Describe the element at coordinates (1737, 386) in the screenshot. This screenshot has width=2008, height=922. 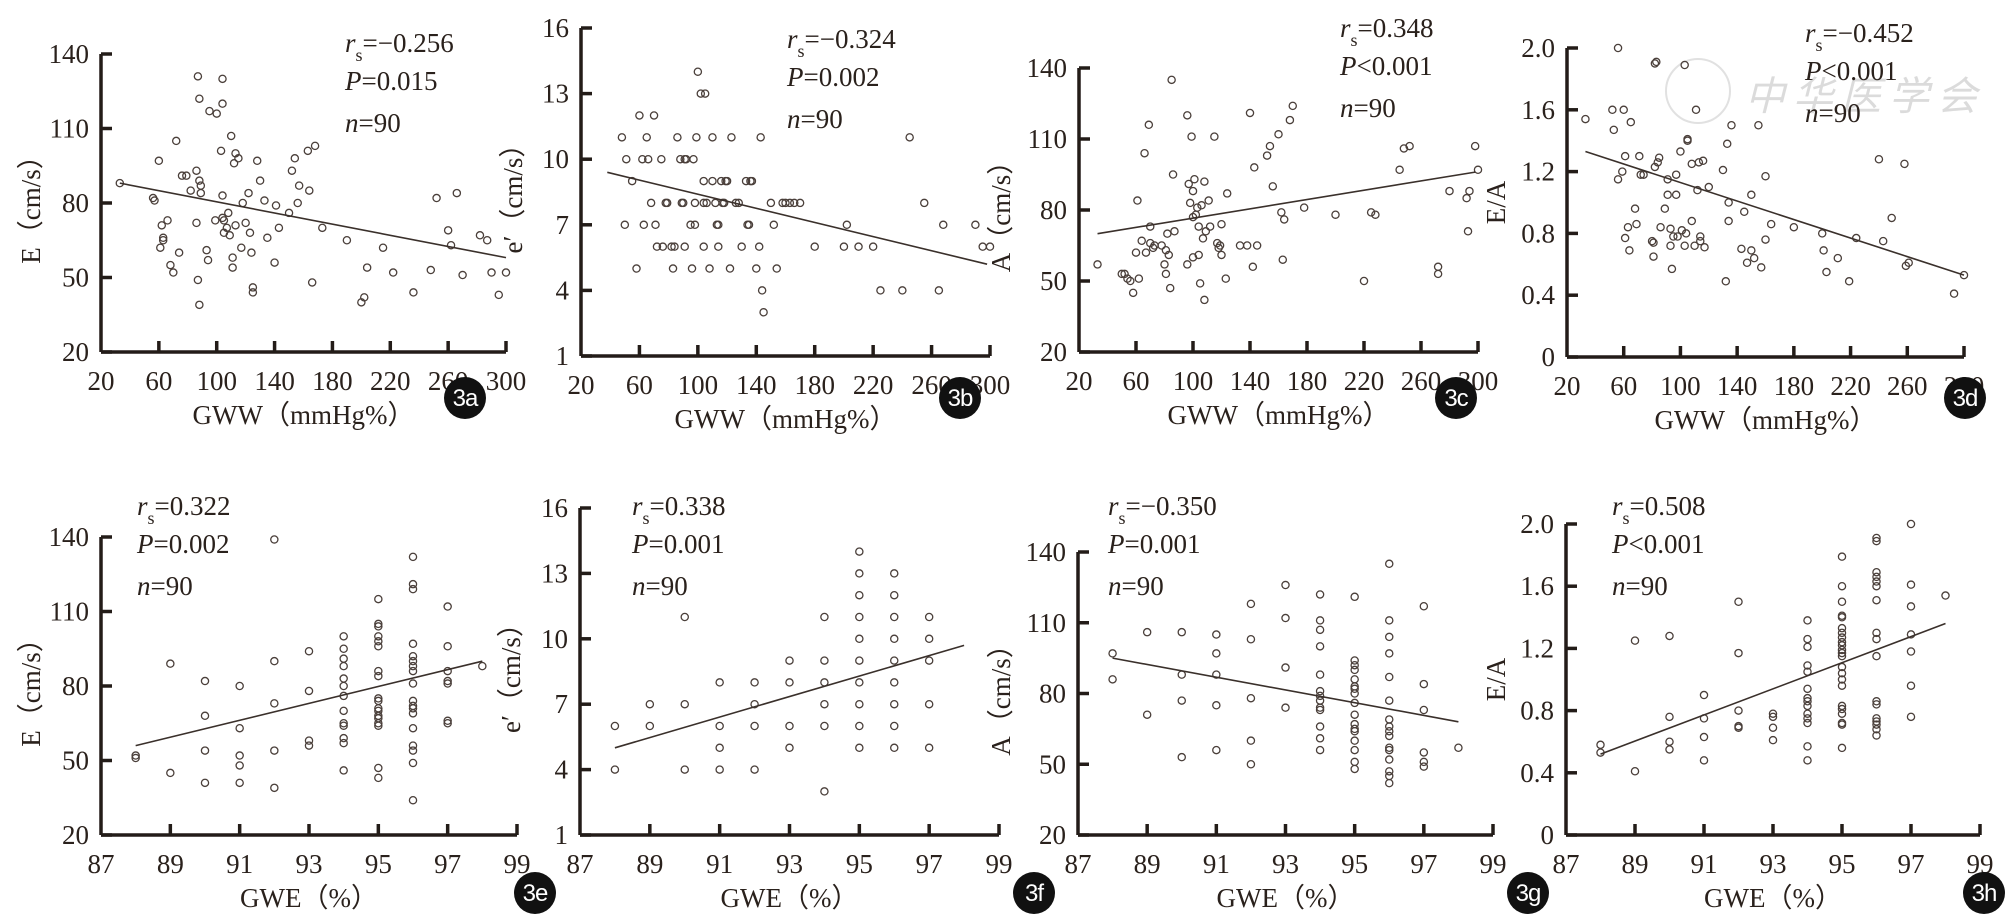
I see `x-tick-label: 140` at that location.